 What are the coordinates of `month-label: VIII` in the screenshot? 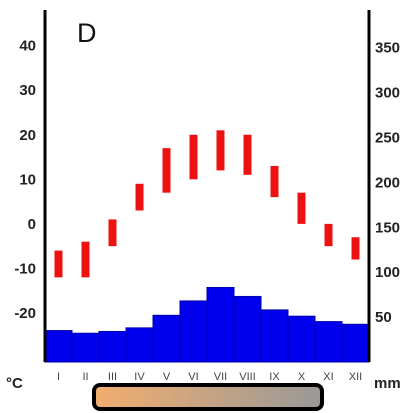 It's located at (247, 377).